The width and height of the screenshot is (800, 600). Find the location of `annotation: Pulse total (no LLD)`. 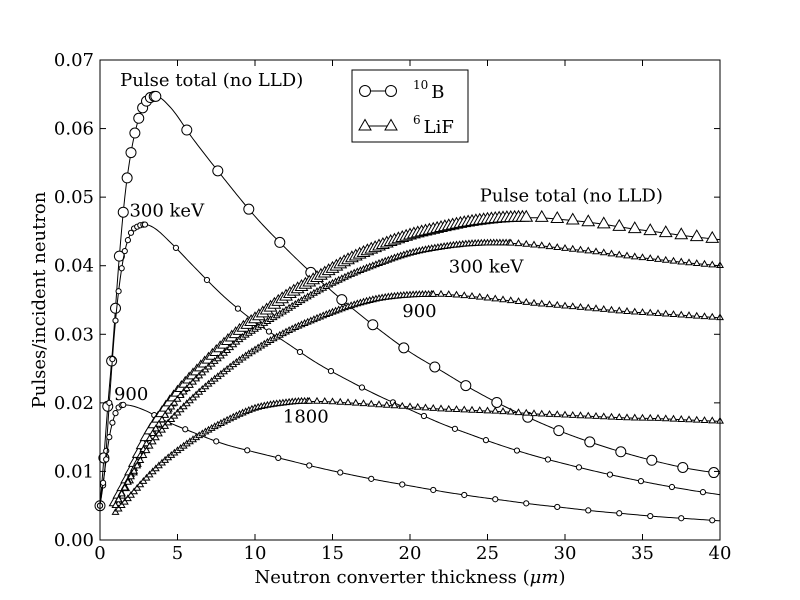

annotation: Pulse total (no LLD) is located at coordinates (571, 195).